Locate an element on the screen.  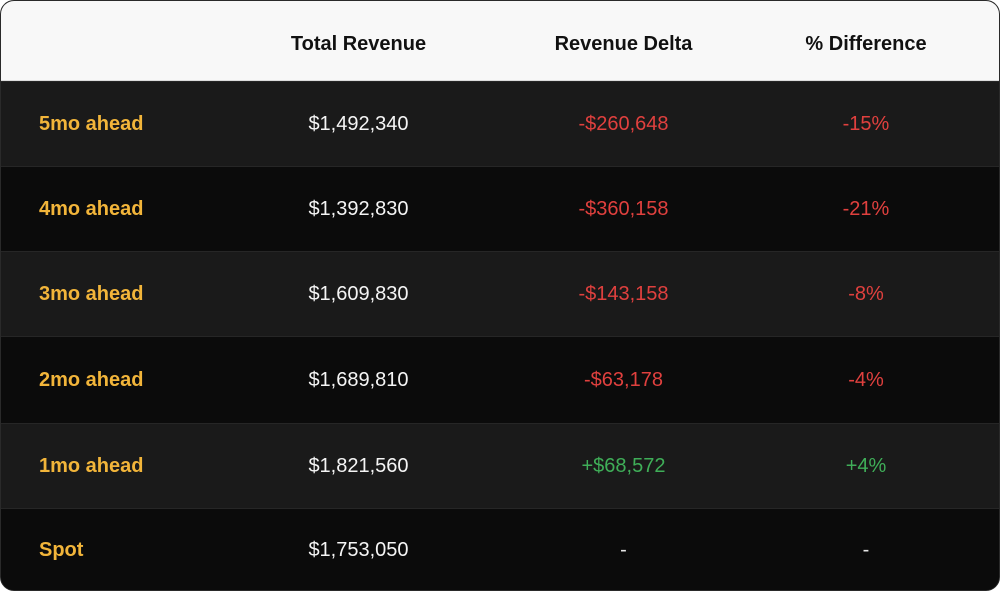
table-row: 5mo ahead $1,492,340 -$260,648 -15% is located at coordinates (500, 123).